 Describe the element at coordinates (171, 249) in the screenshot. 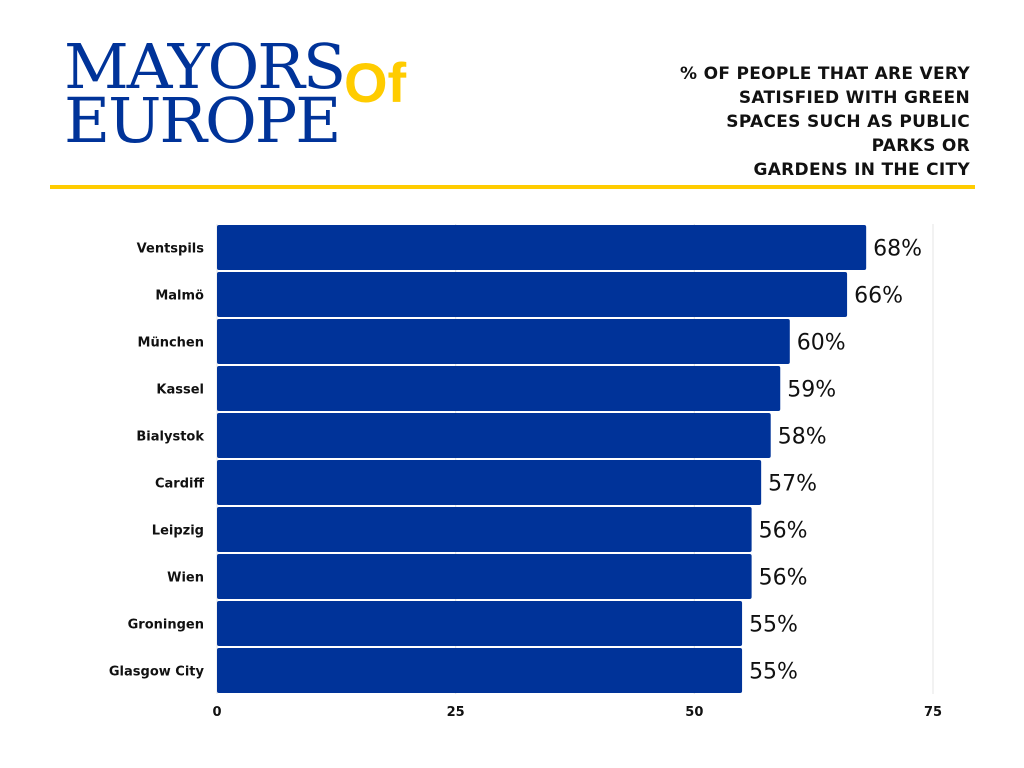

I see `category-label: Ventspils` at that location.